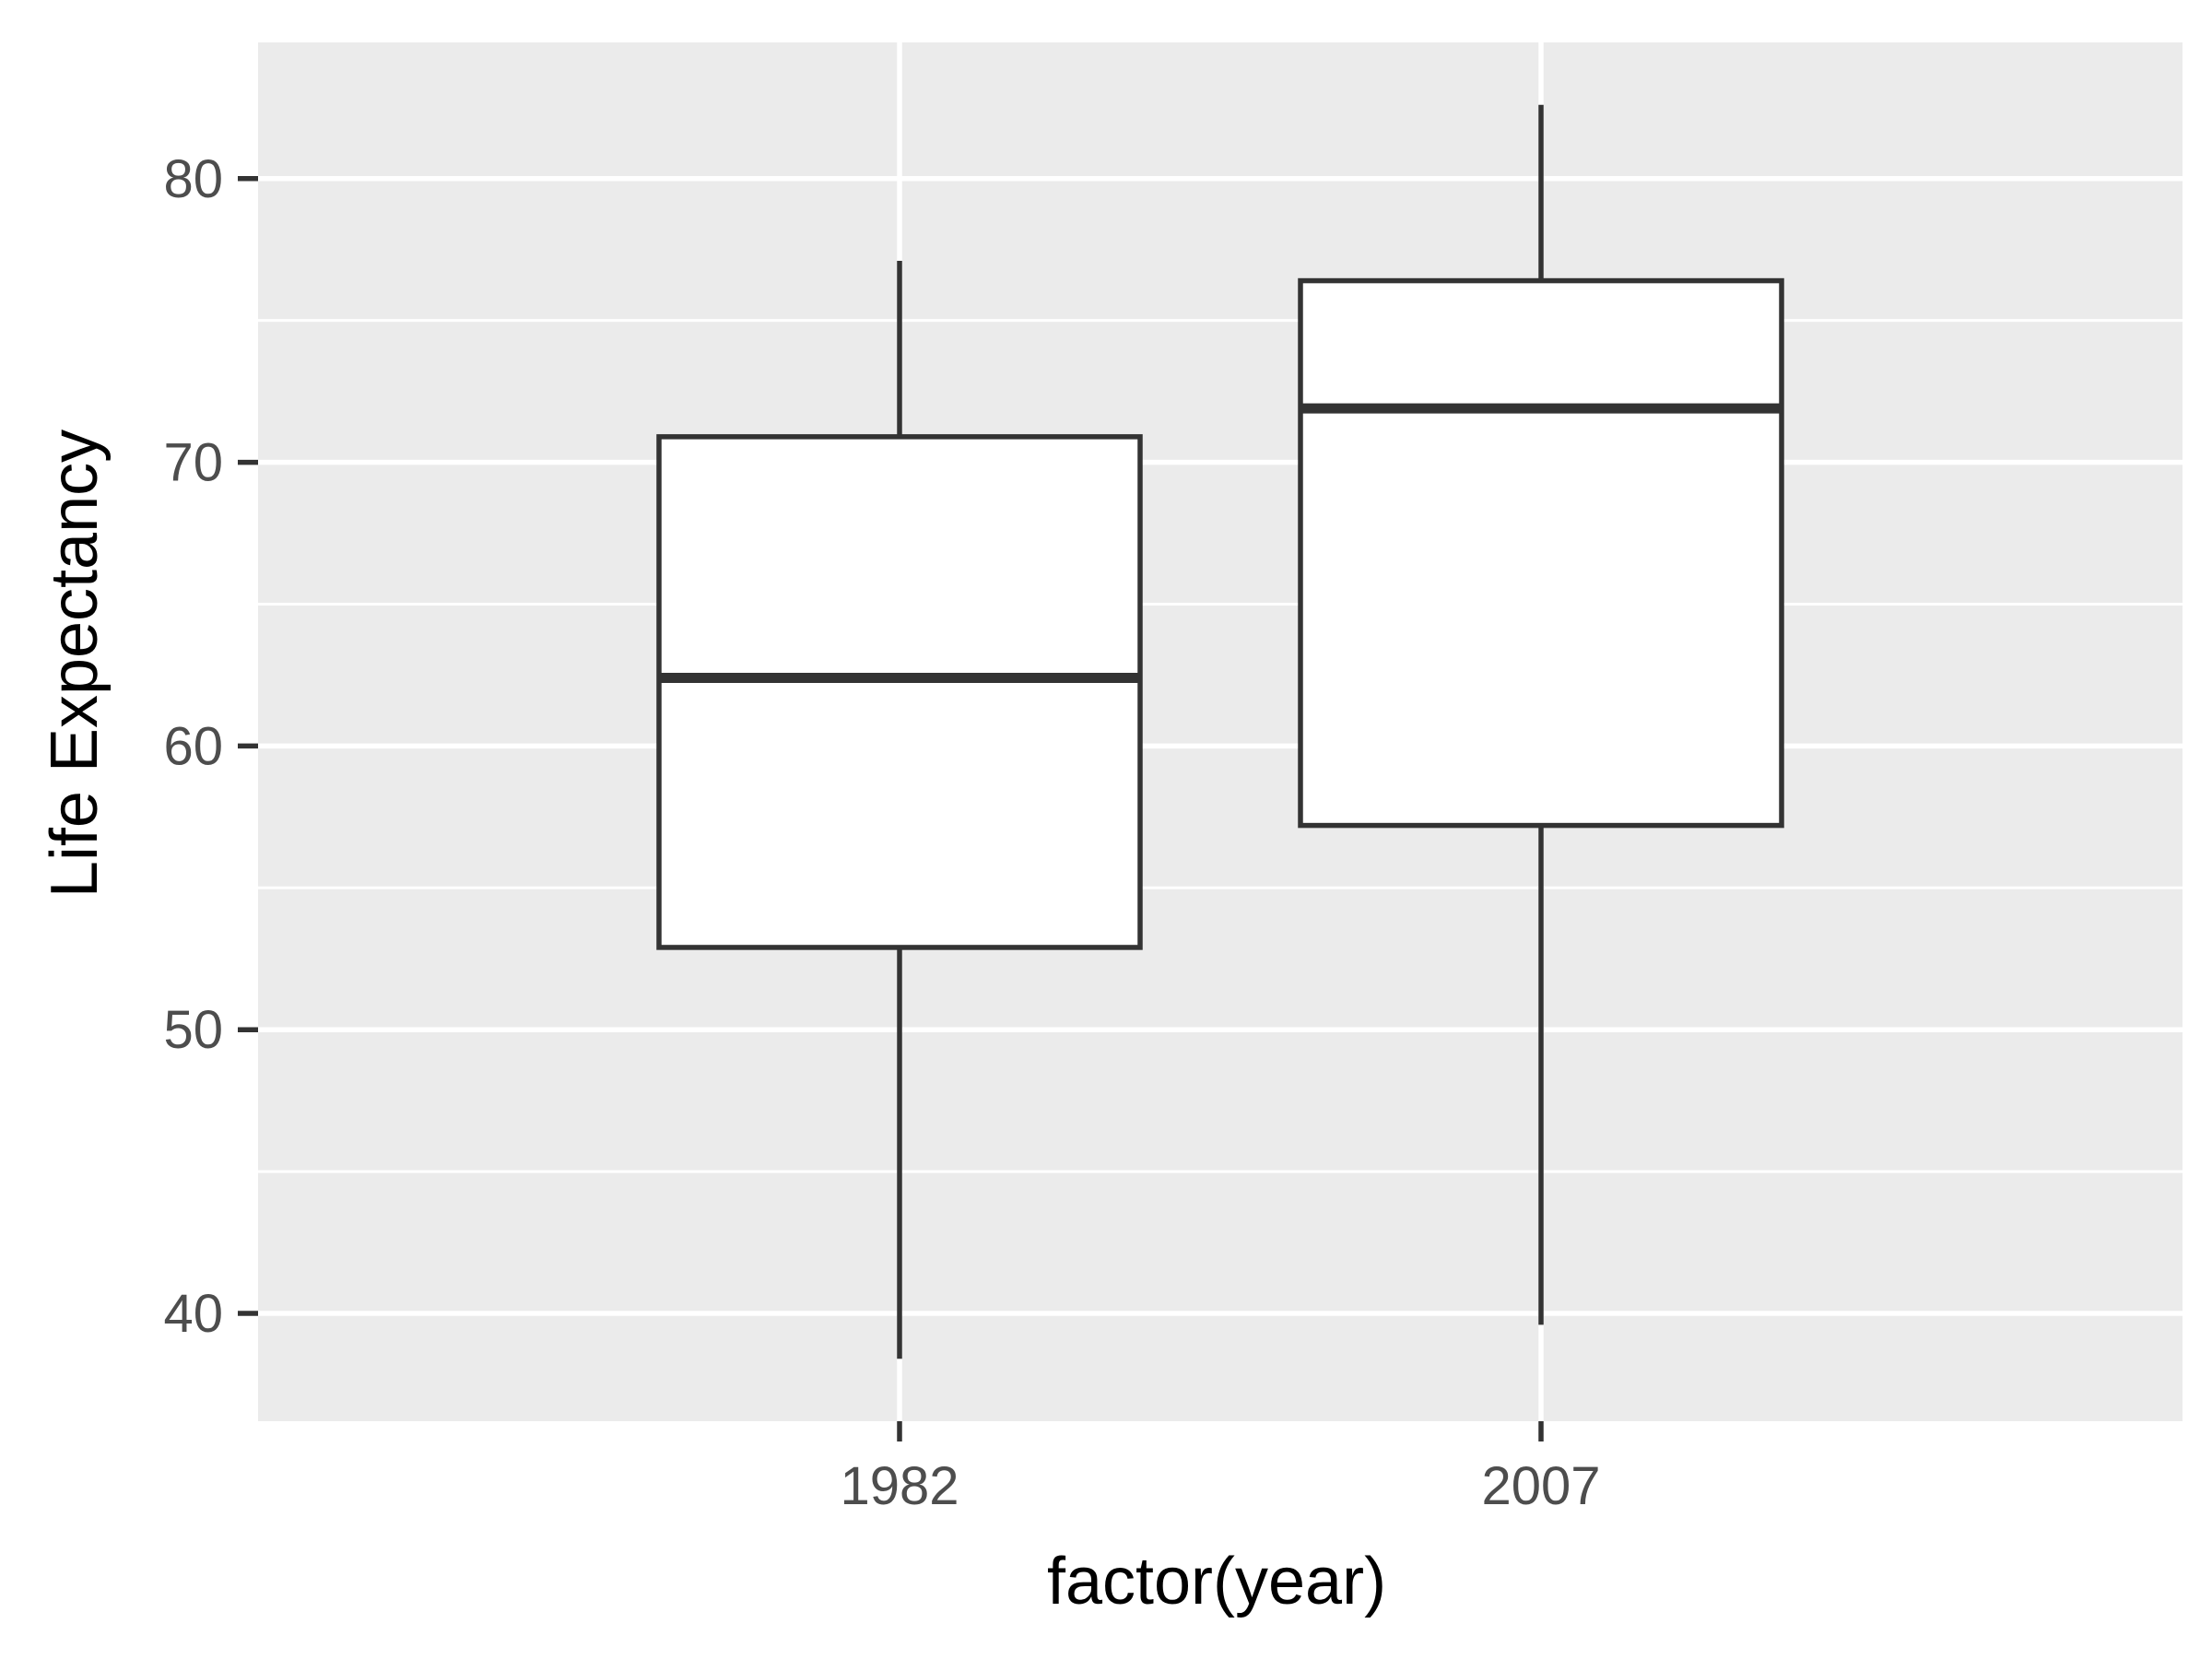 This screenshot has height=1659, width=2212. What do you see at coordinates (1220, 1468) in the screenshot?
I see `x-axis: 1982 2007` at bounding box center [1220, 1468].